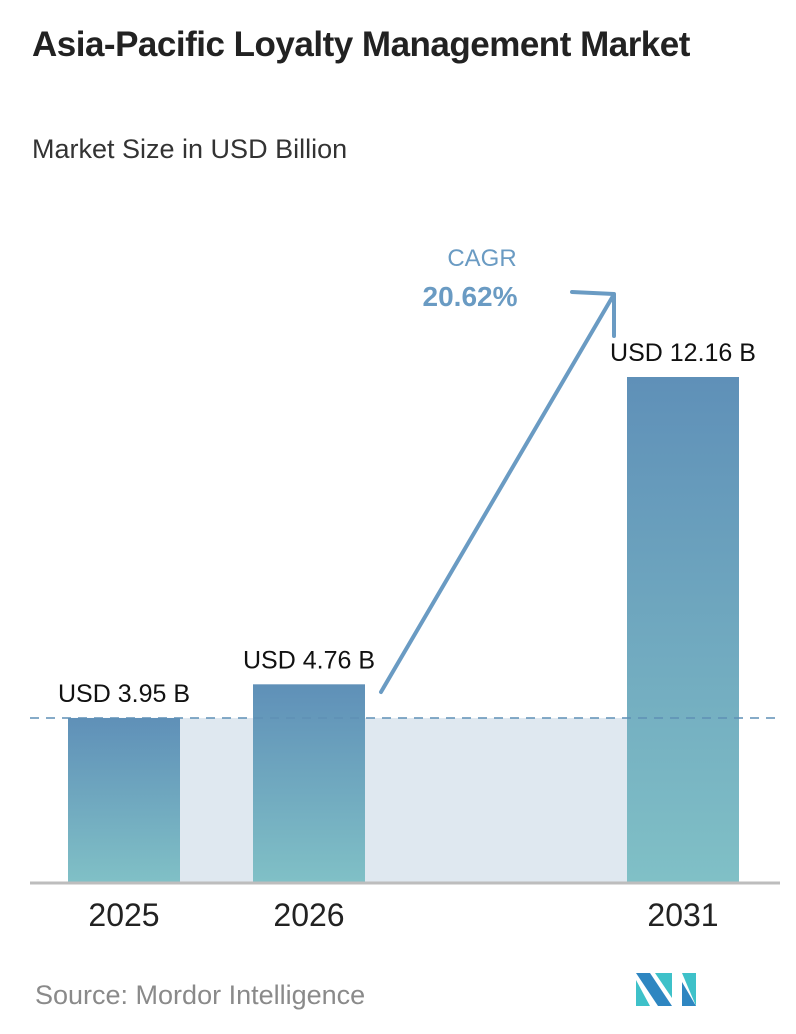  I want to click on cagr-value: 20.62%, so click(470, 296).